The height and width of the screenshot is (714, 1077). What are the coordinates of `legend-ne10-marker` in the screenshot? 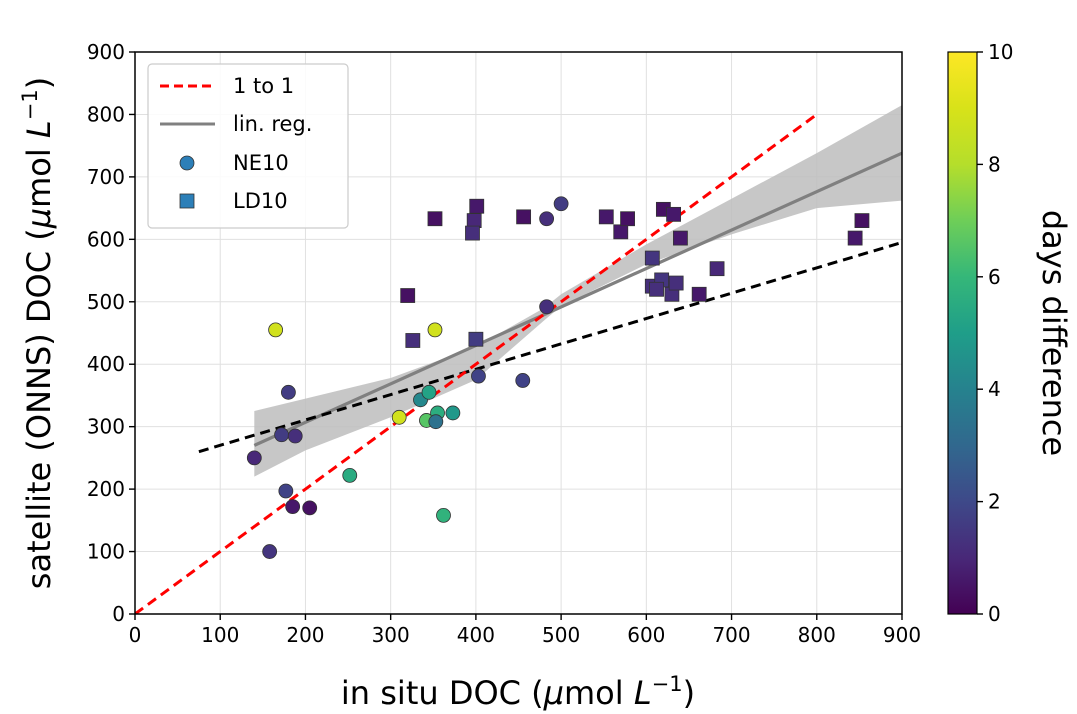 It's located at (187, 163).